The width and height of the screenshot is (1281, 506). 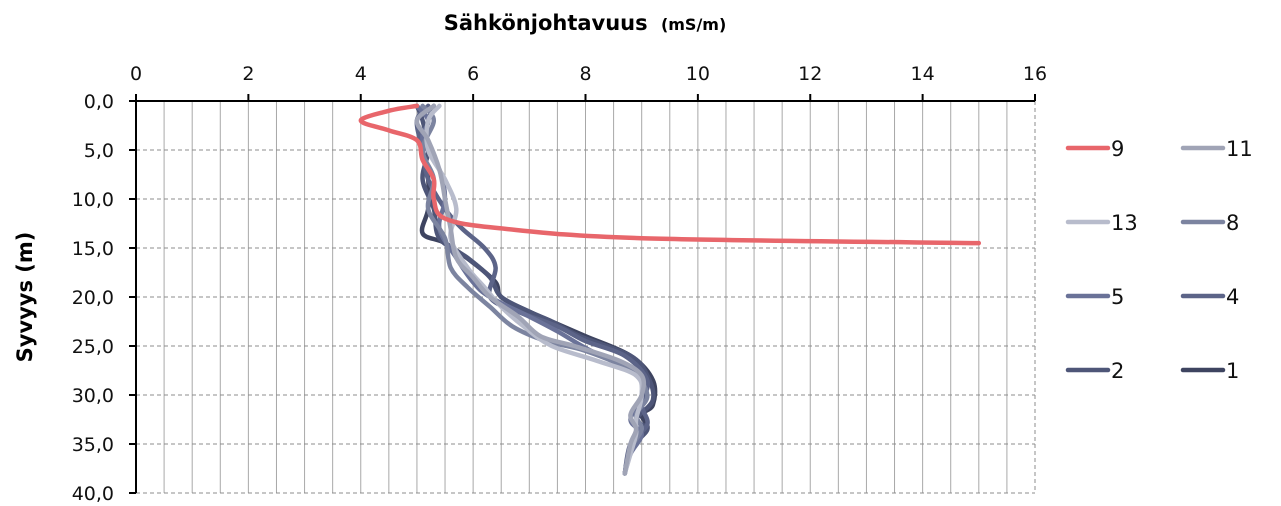 What do you see at coordinates (248, 74) in the screenshot?
I see `x-tick-label: 2` at bounding box center [248, 74].